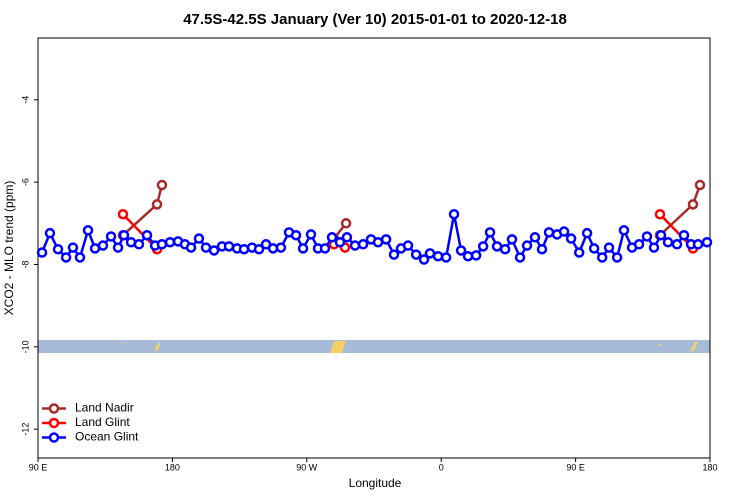  What do you see at coordinates (25, 100) in the screenshot?
I see `y-tick-label: -4` at bounding box center [25, 100].